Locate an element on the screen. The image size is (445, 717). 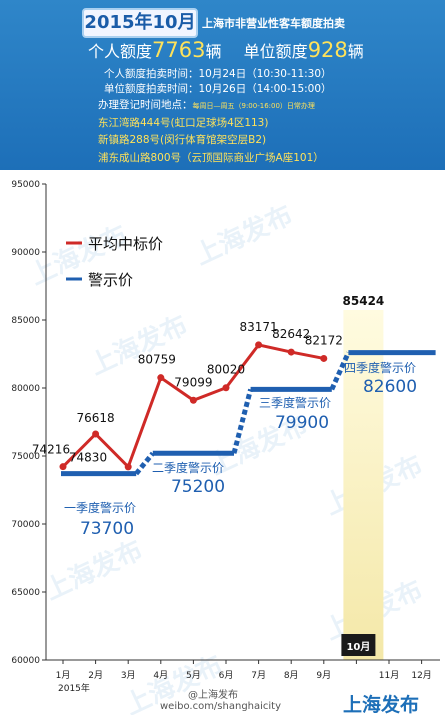
quota-unit-label: 单位额度 is located at coordinates (275, 51).